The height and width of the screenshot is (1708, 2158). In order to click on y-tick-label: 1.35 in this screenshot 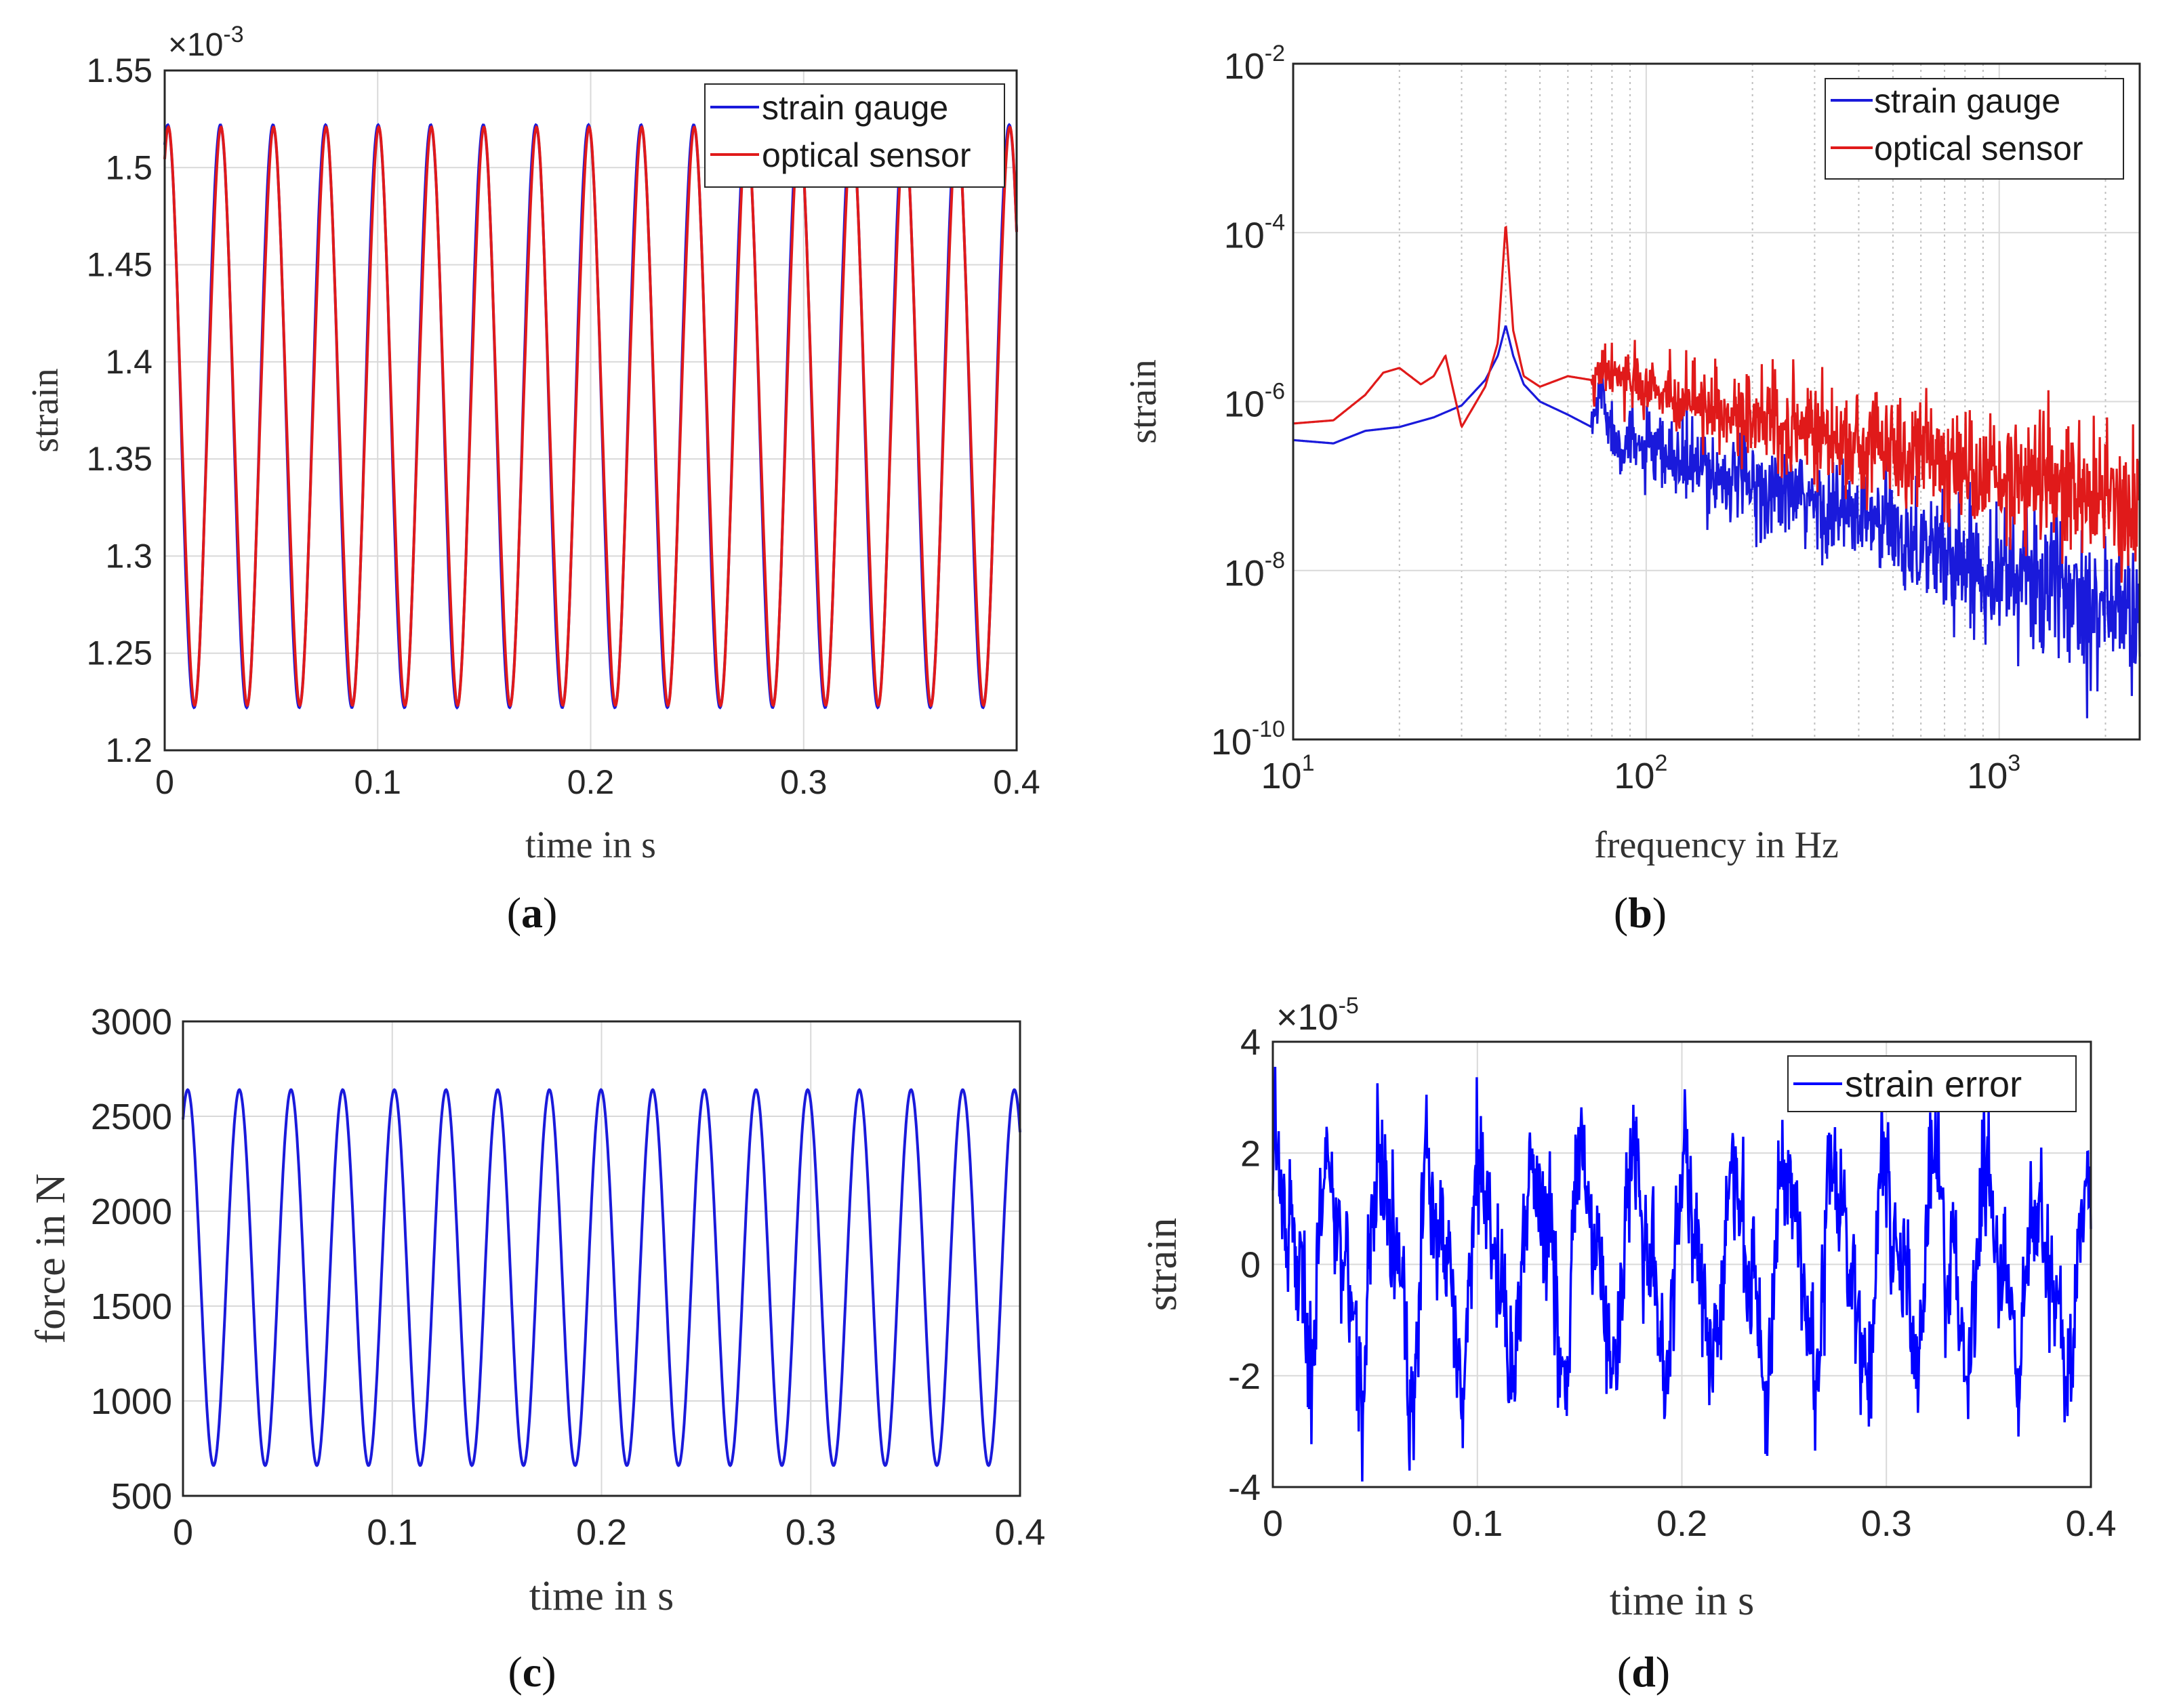, I will do `click(119, 459)`.